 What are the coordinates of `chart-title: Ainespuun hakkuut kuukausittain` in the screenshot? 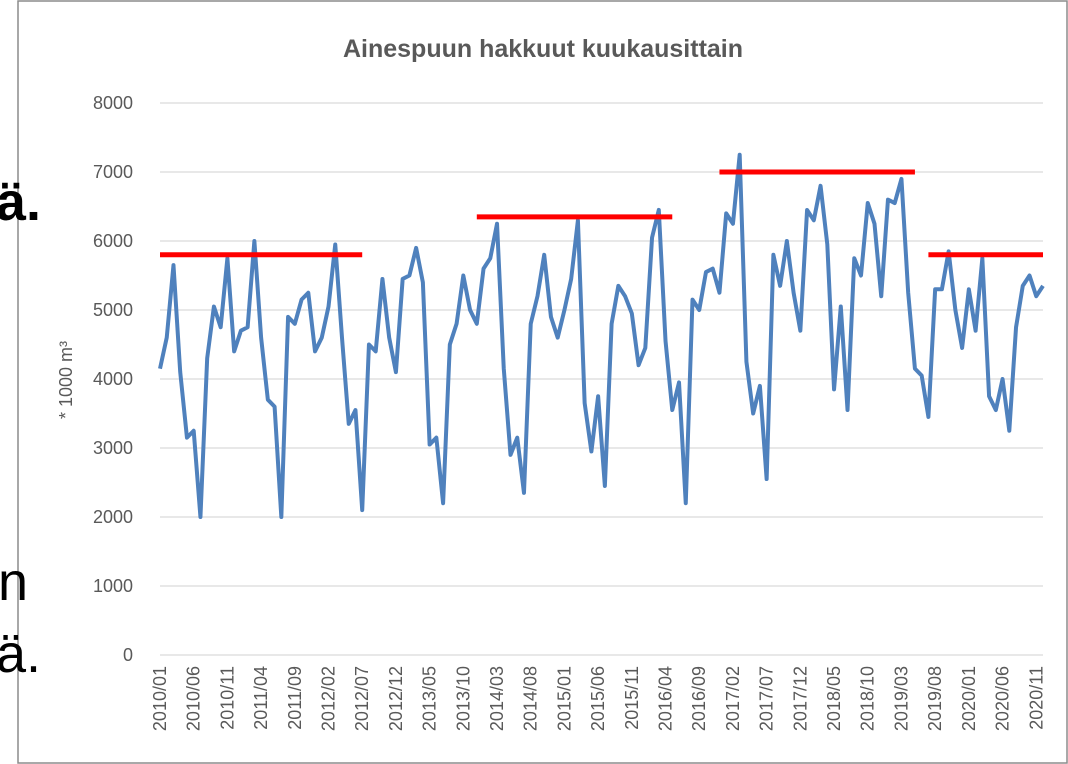 It's located at (543, 49).